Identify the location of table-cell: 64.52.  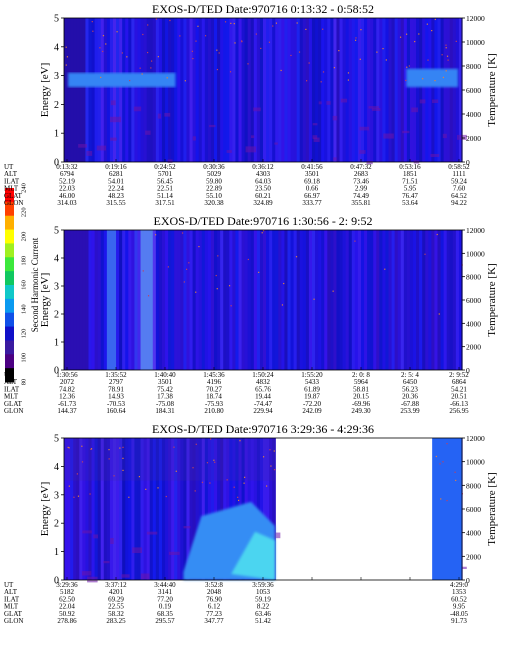
(459, 196).